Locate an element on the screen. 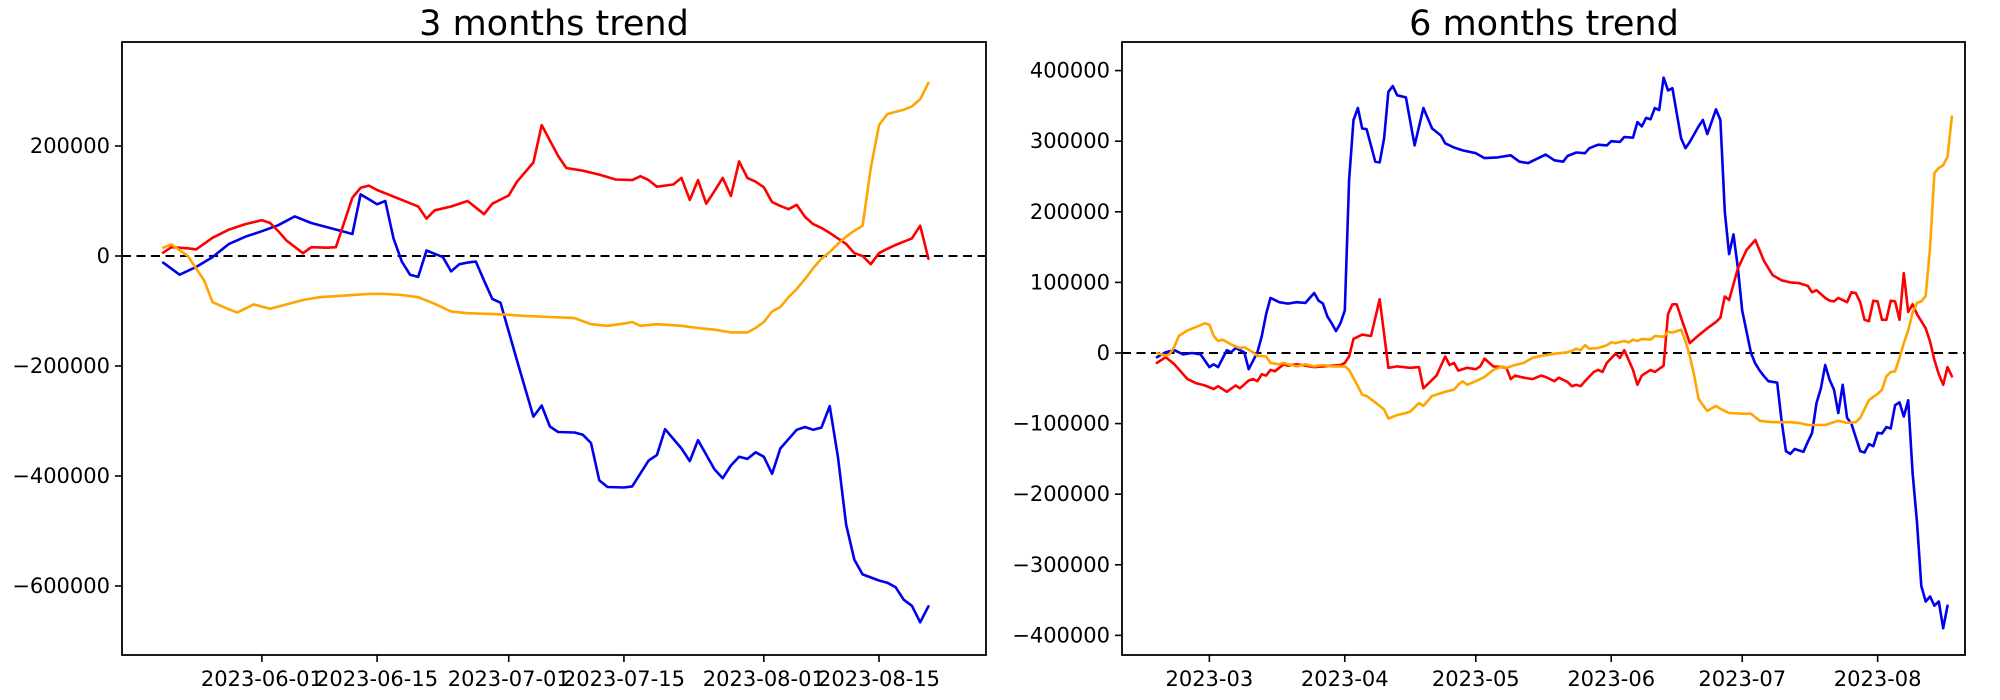  right-chart-title: 6 months trend is located at coordinates (1544, 24).